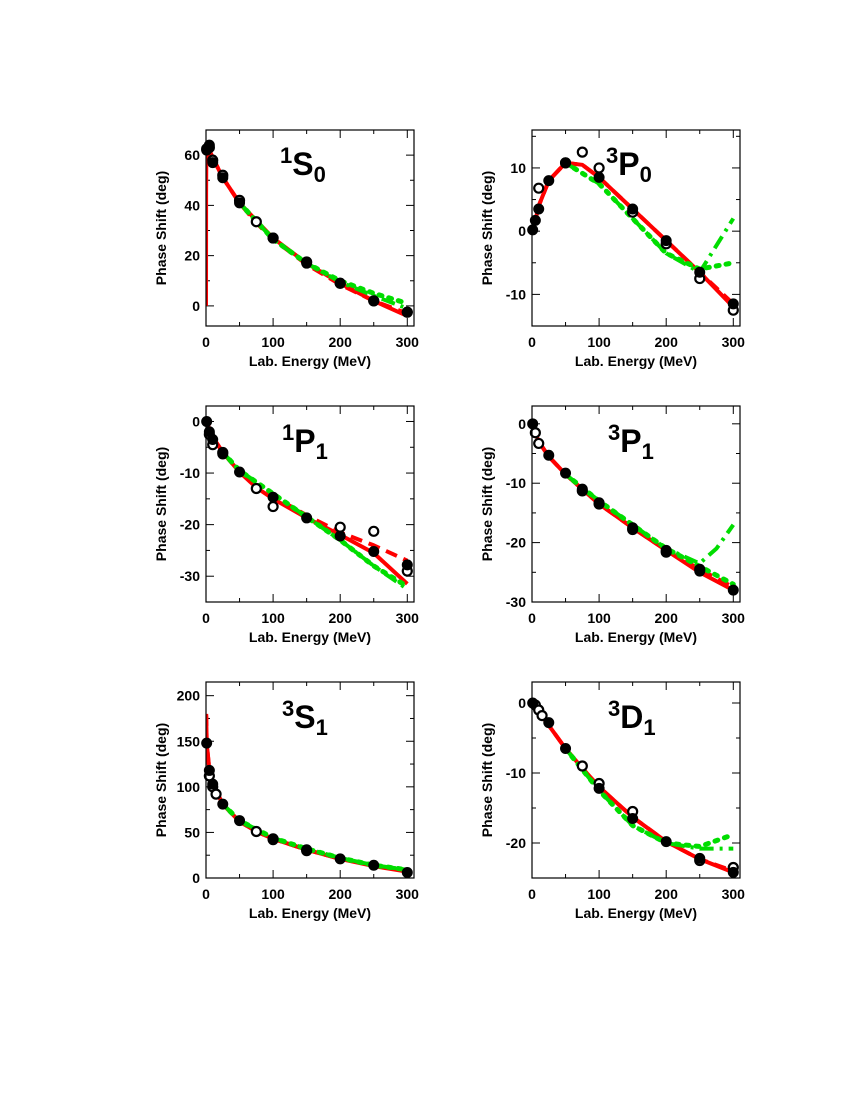 This screenshot has width=850, height=1100. Describe the element at coordinates (189, 741) in the screenshot. I see `y-tick-label: 150` at that location.